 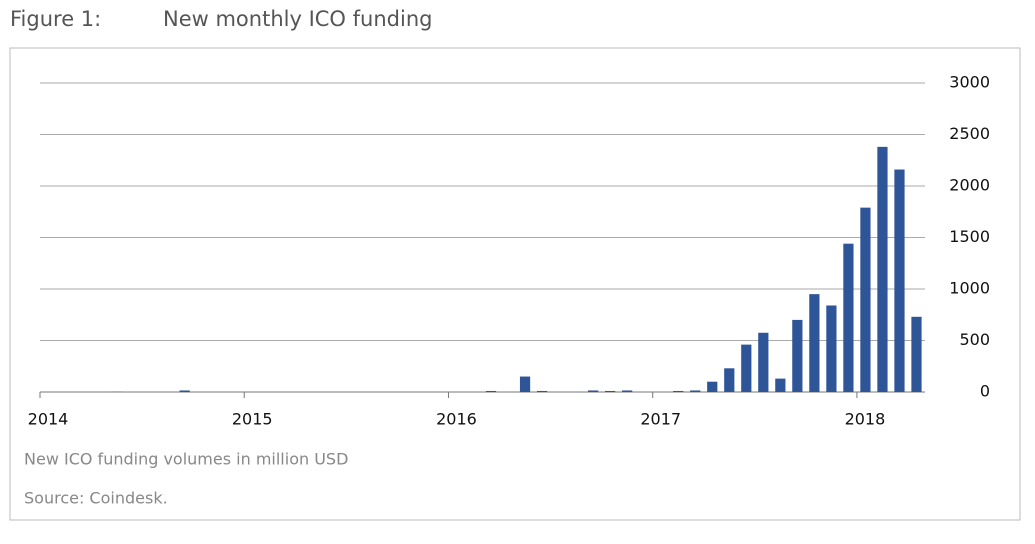 What do you see at coordinates (186, 459) in the screenshot?
I see `caption: New ICO funding volumes in million USD` at bounding box center [186, 459].